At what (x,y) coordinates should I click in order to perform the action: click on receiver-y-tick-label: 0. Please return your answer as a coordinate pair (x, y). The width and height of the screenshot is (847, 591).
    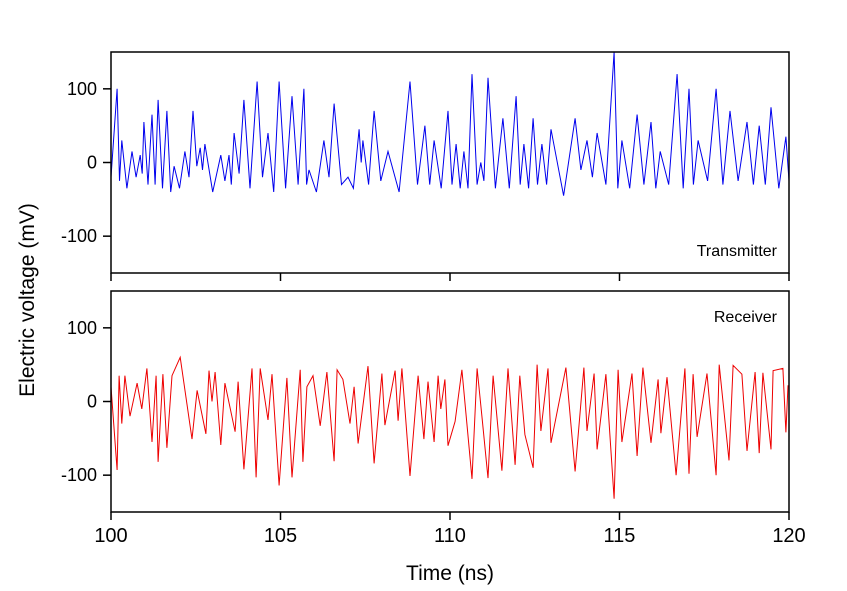
    Looking at the image, I should click on (92, 402).